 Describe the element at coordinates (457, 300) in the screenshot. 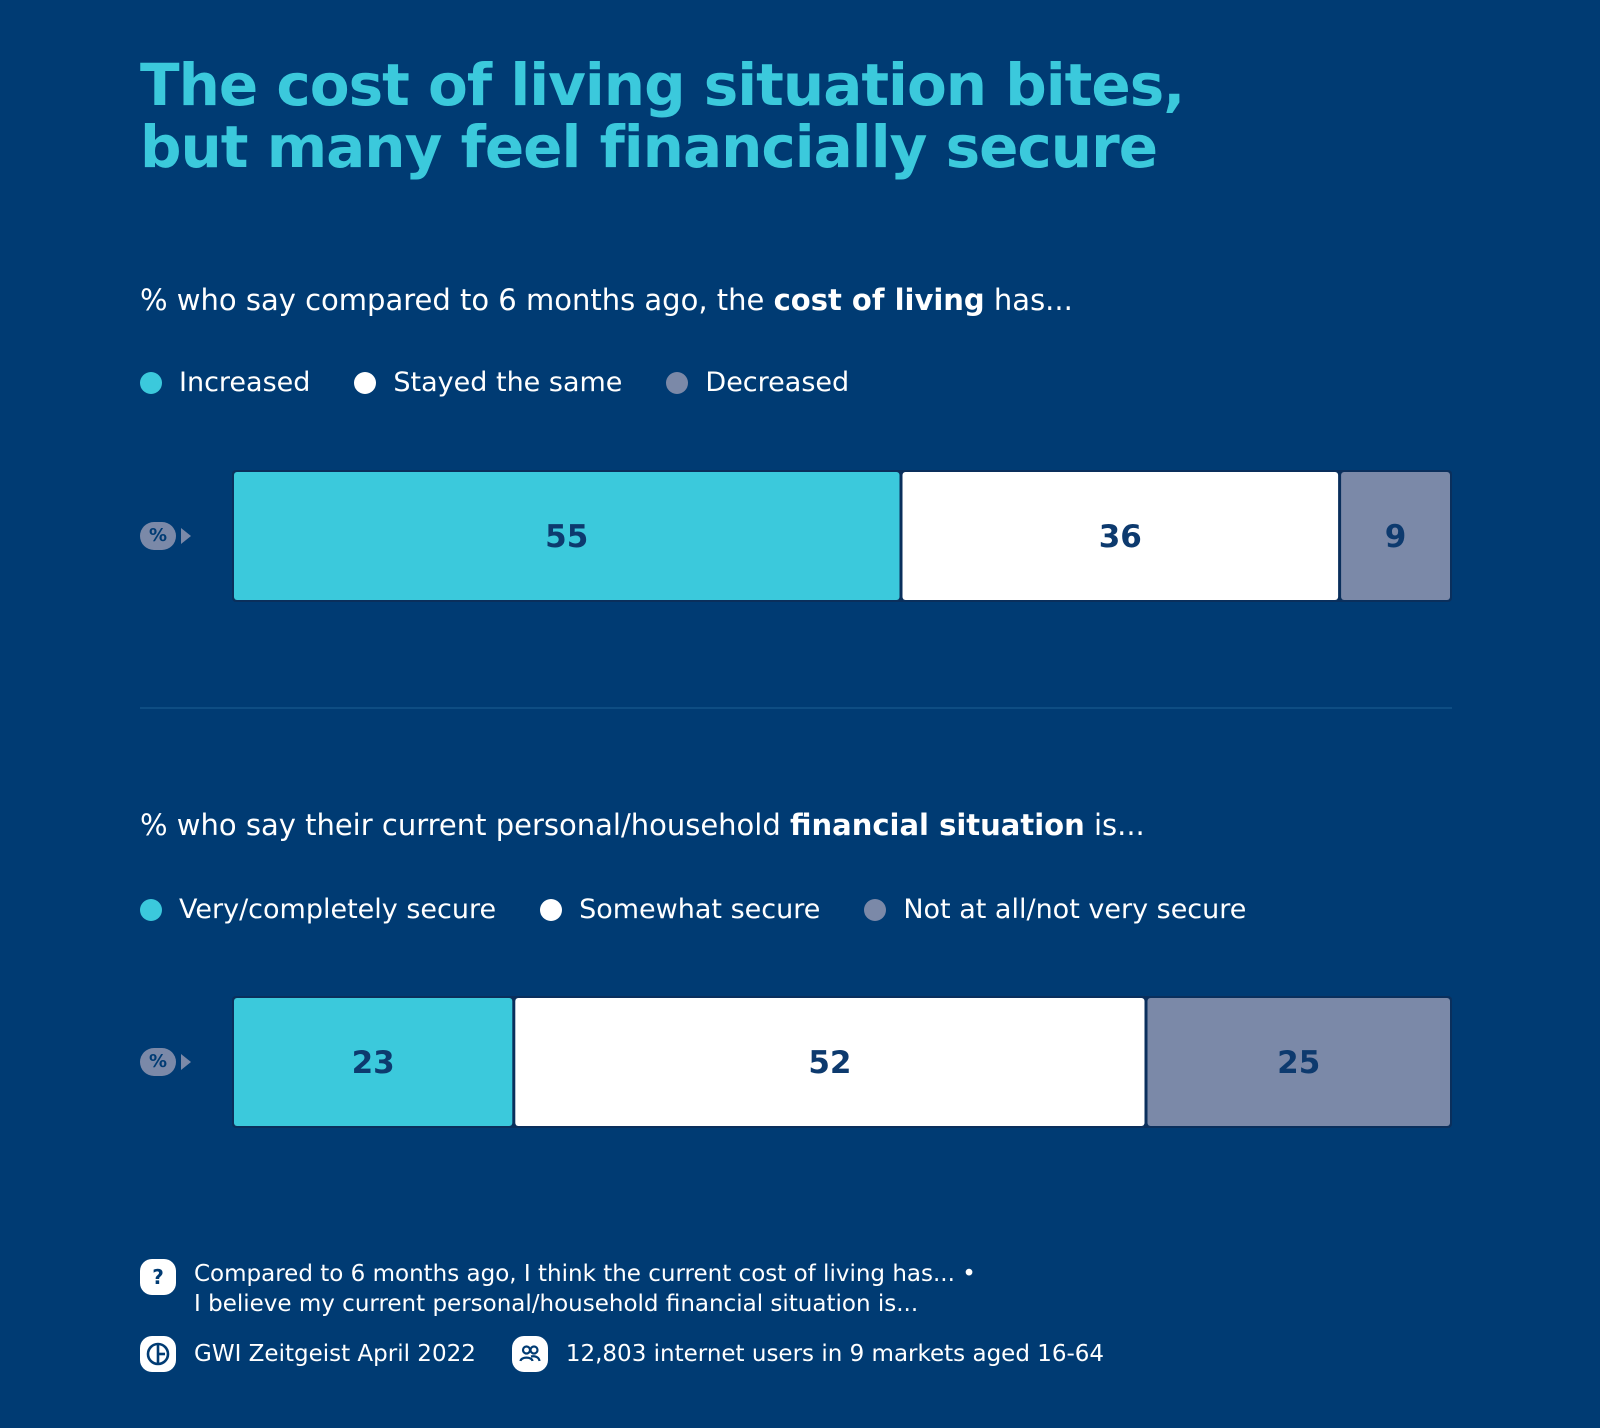

I see `subtitle-text: % who say compared to 6 months ago, the` at that location.